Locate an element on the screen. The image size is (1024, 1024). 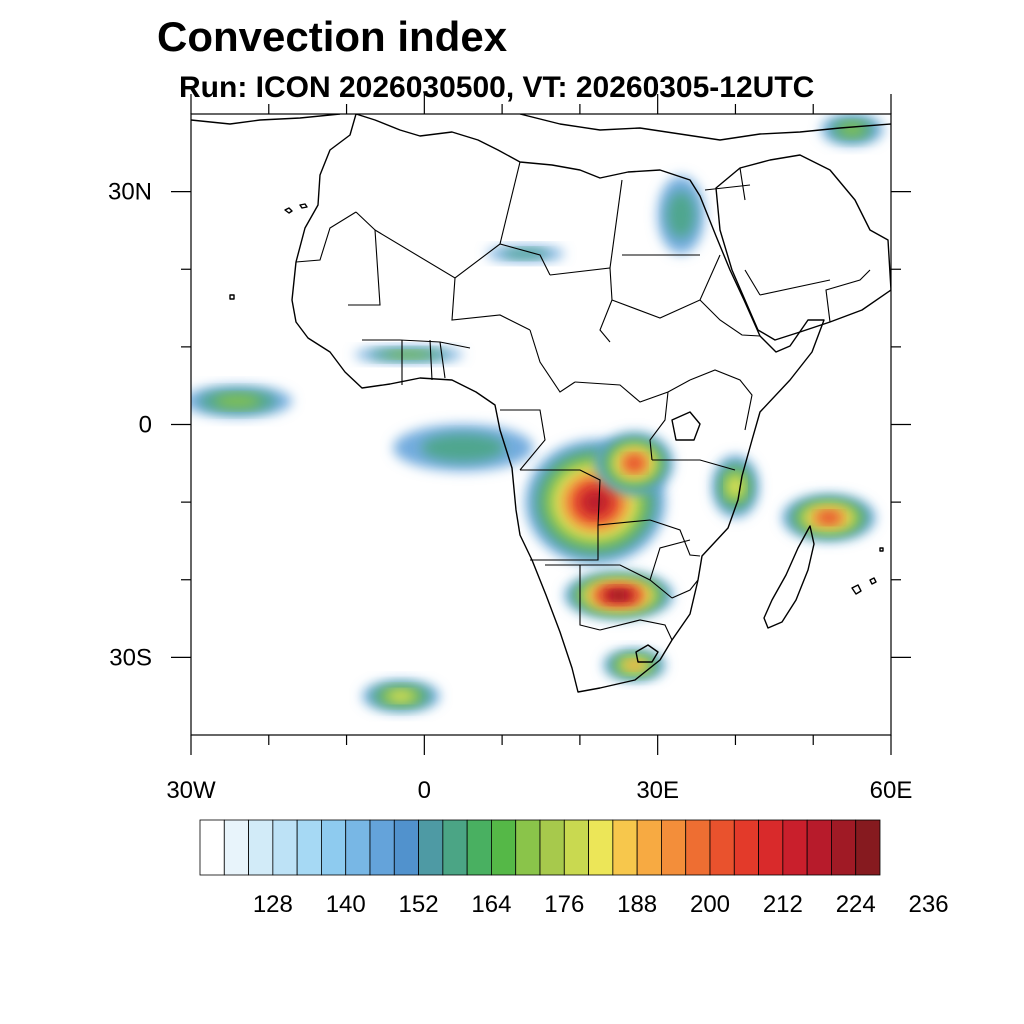
x-tick-label: 30W is located at coordinates (191, 790).